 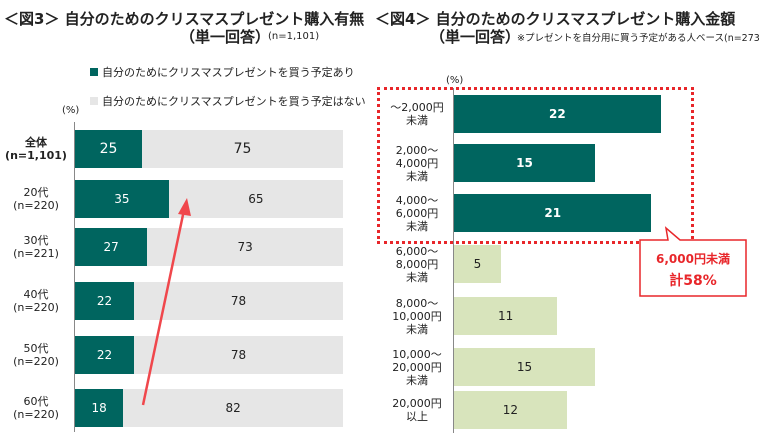 What do you see at coordinates (417, 410) in the screenshot?
I see `category-label: 20,000円 以上` at bounding box center [417, 410].